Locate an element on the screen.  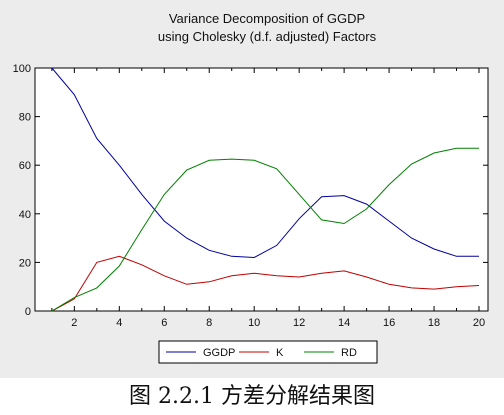
series-line-k is located at coordinates (265, 283).